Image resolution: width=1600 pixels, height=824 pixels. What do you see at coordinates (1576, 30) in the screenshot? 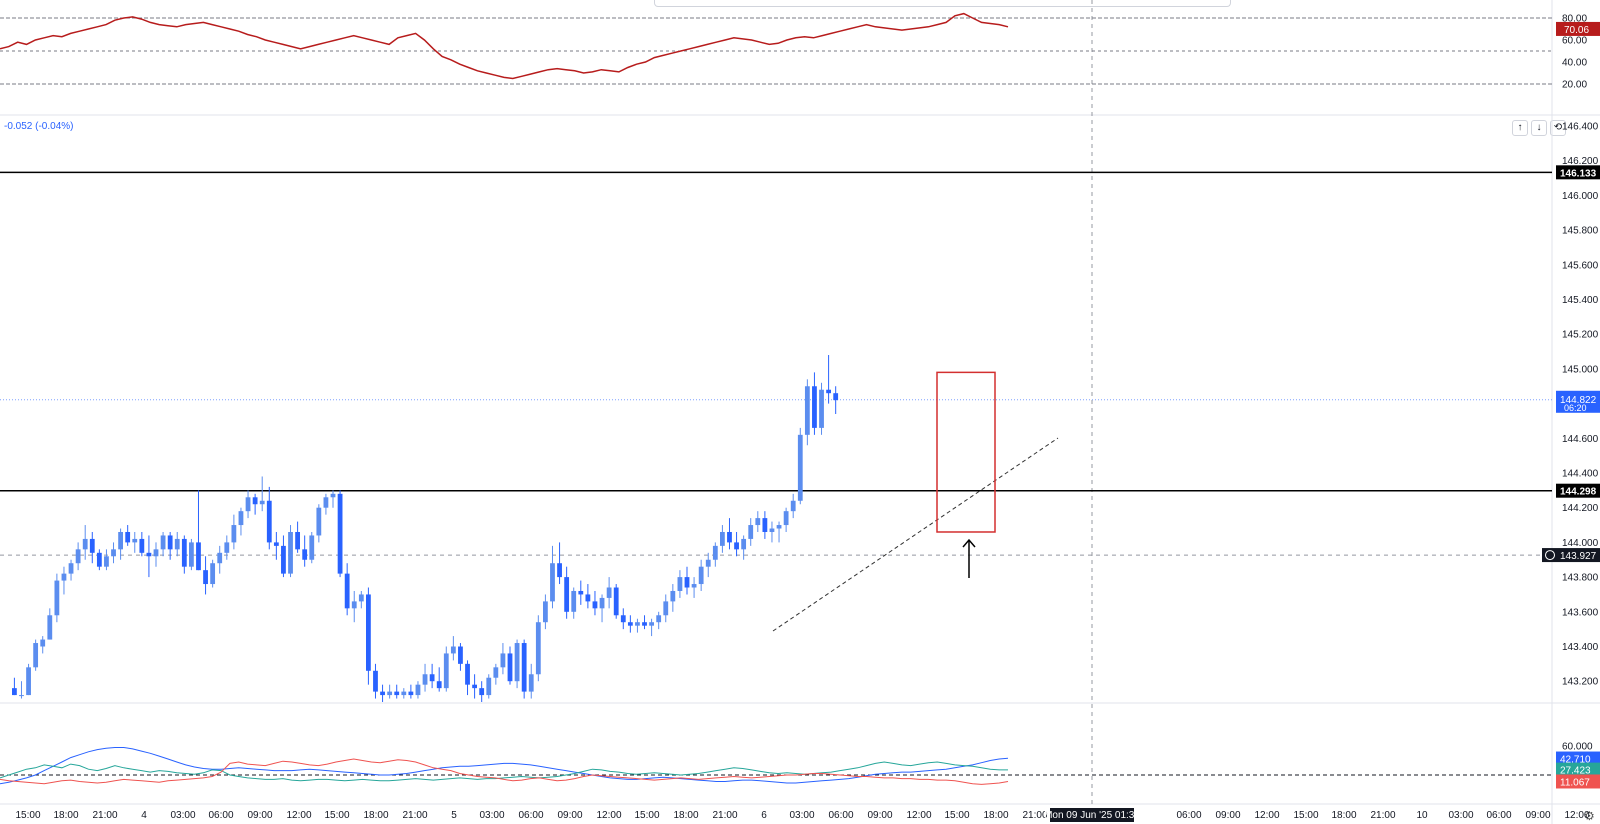
I see `rsi-value-label: 70.06` at bounding box center [1576, 30].